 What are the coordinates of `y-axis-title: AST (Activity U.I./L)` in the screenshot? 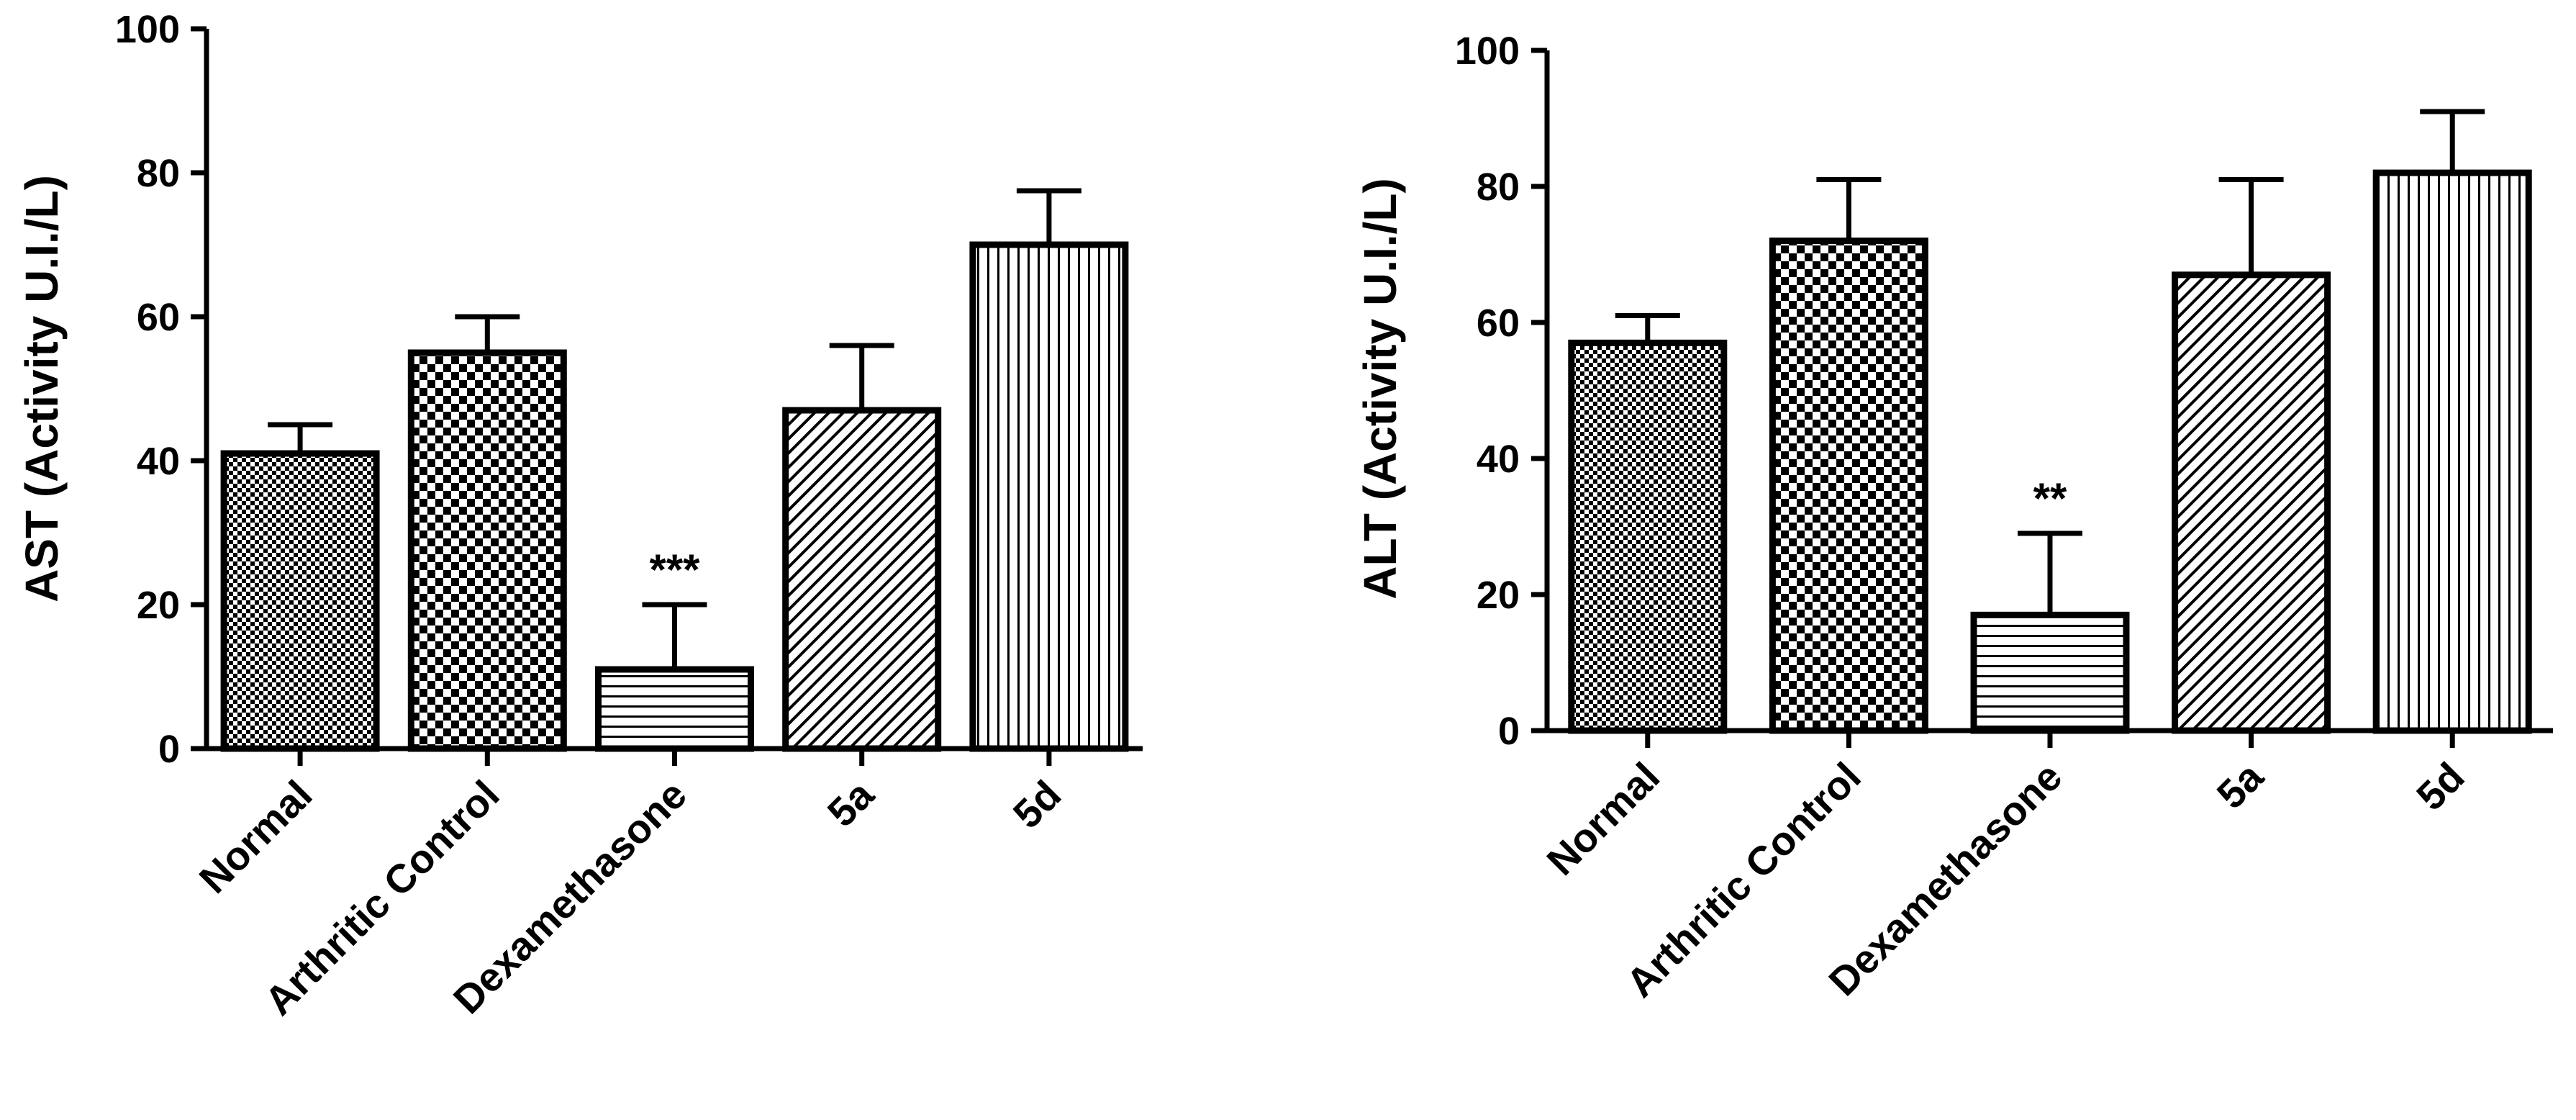 It's located at (42, 388).